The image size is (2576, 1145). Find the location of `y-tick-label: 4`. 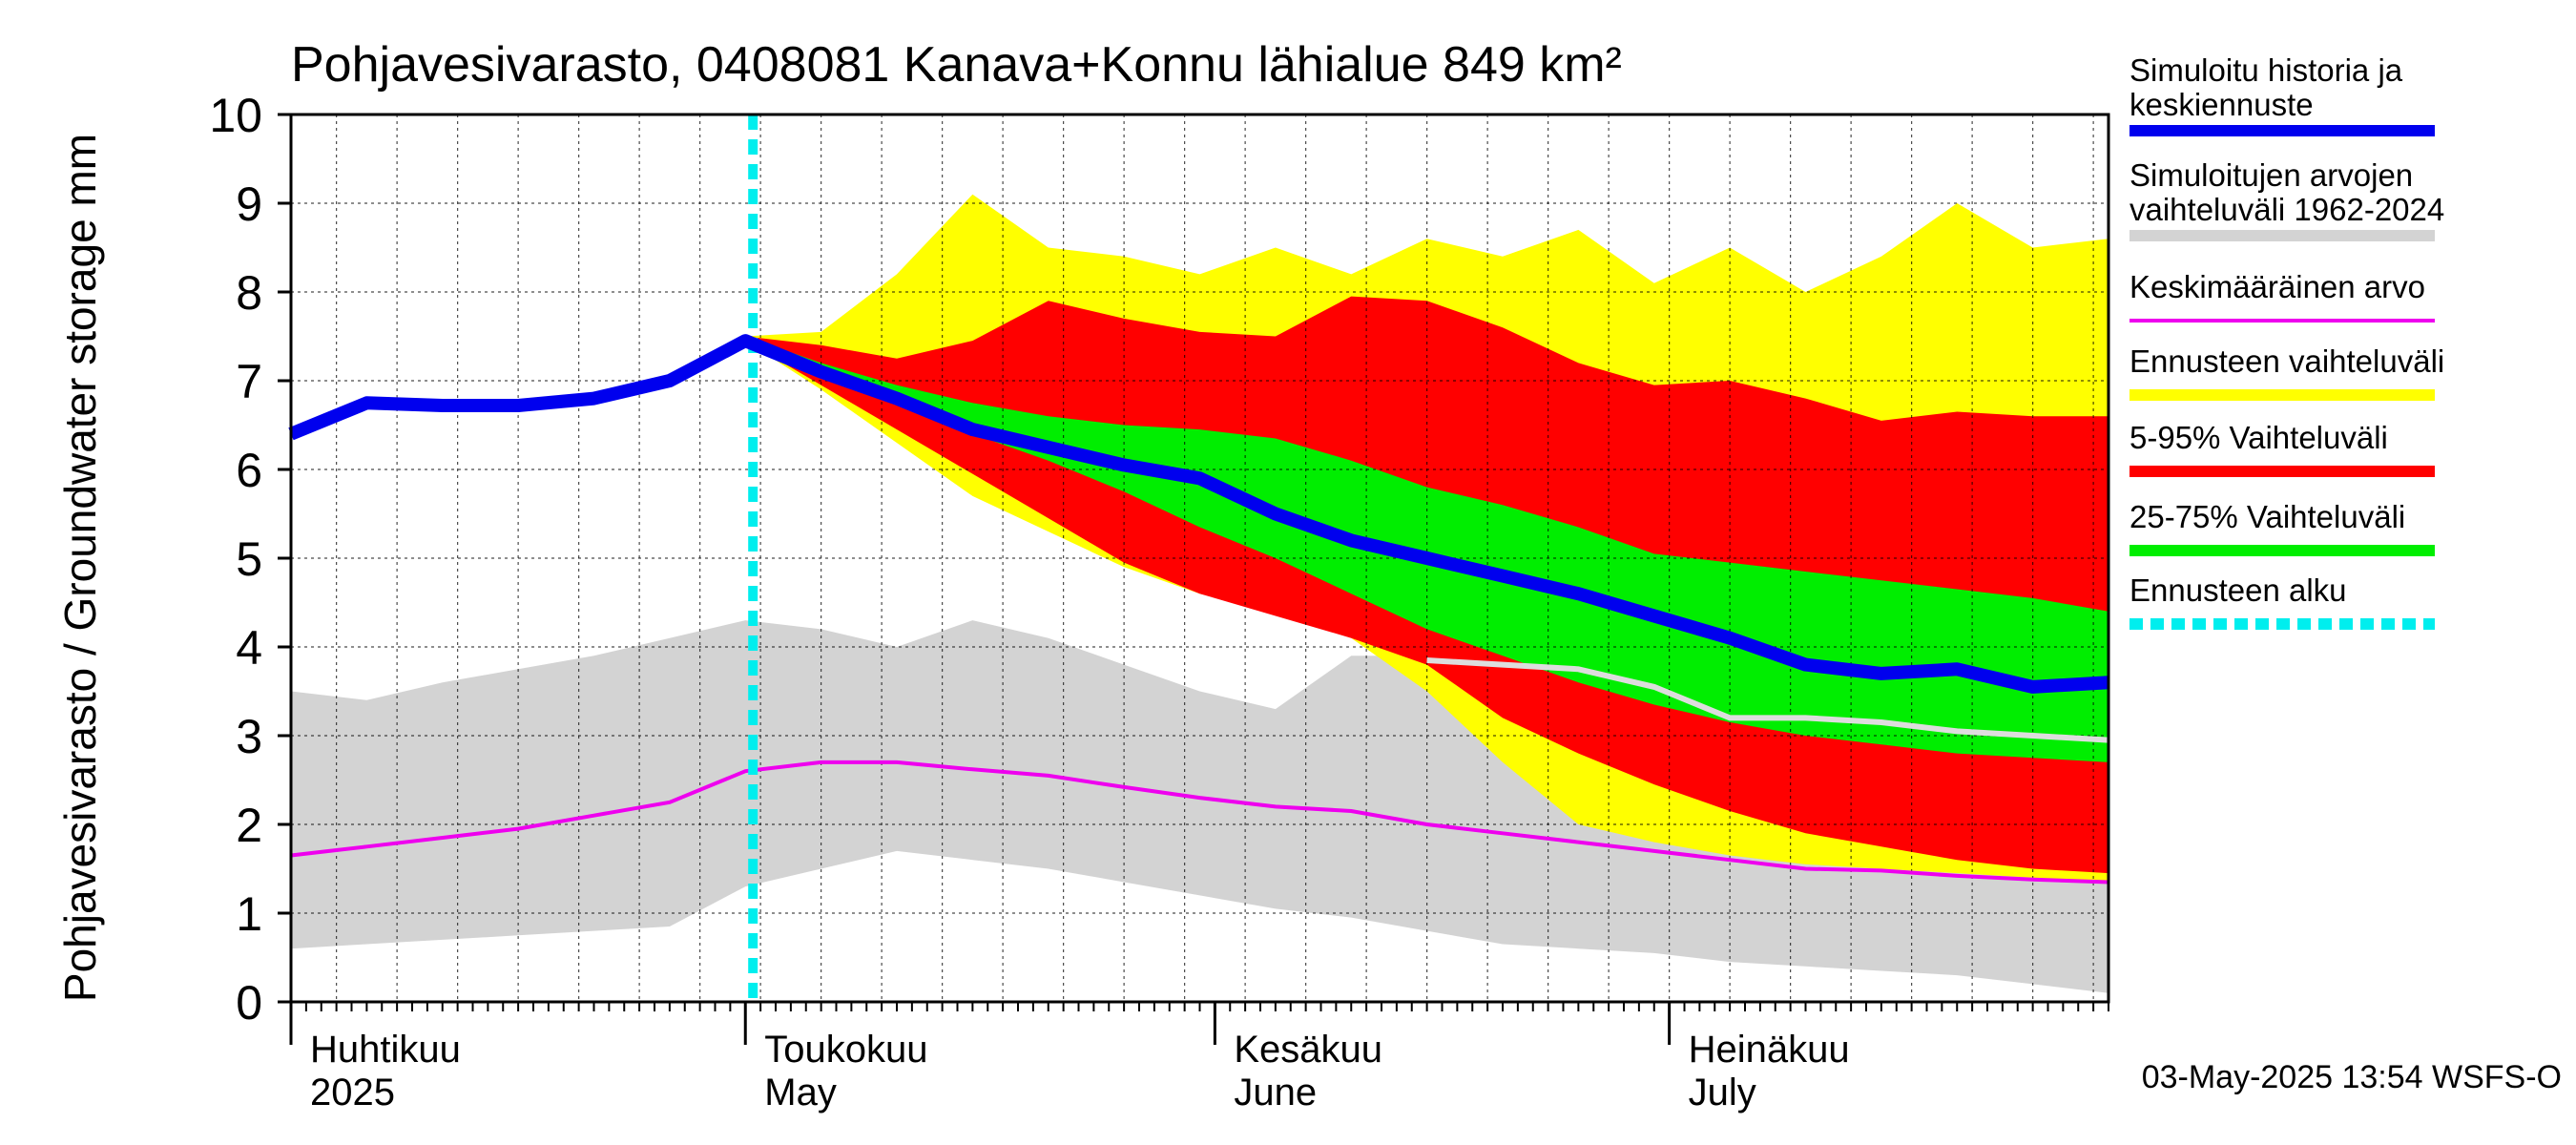

y-tick-label: 4 is located at coordinates (249, 648).